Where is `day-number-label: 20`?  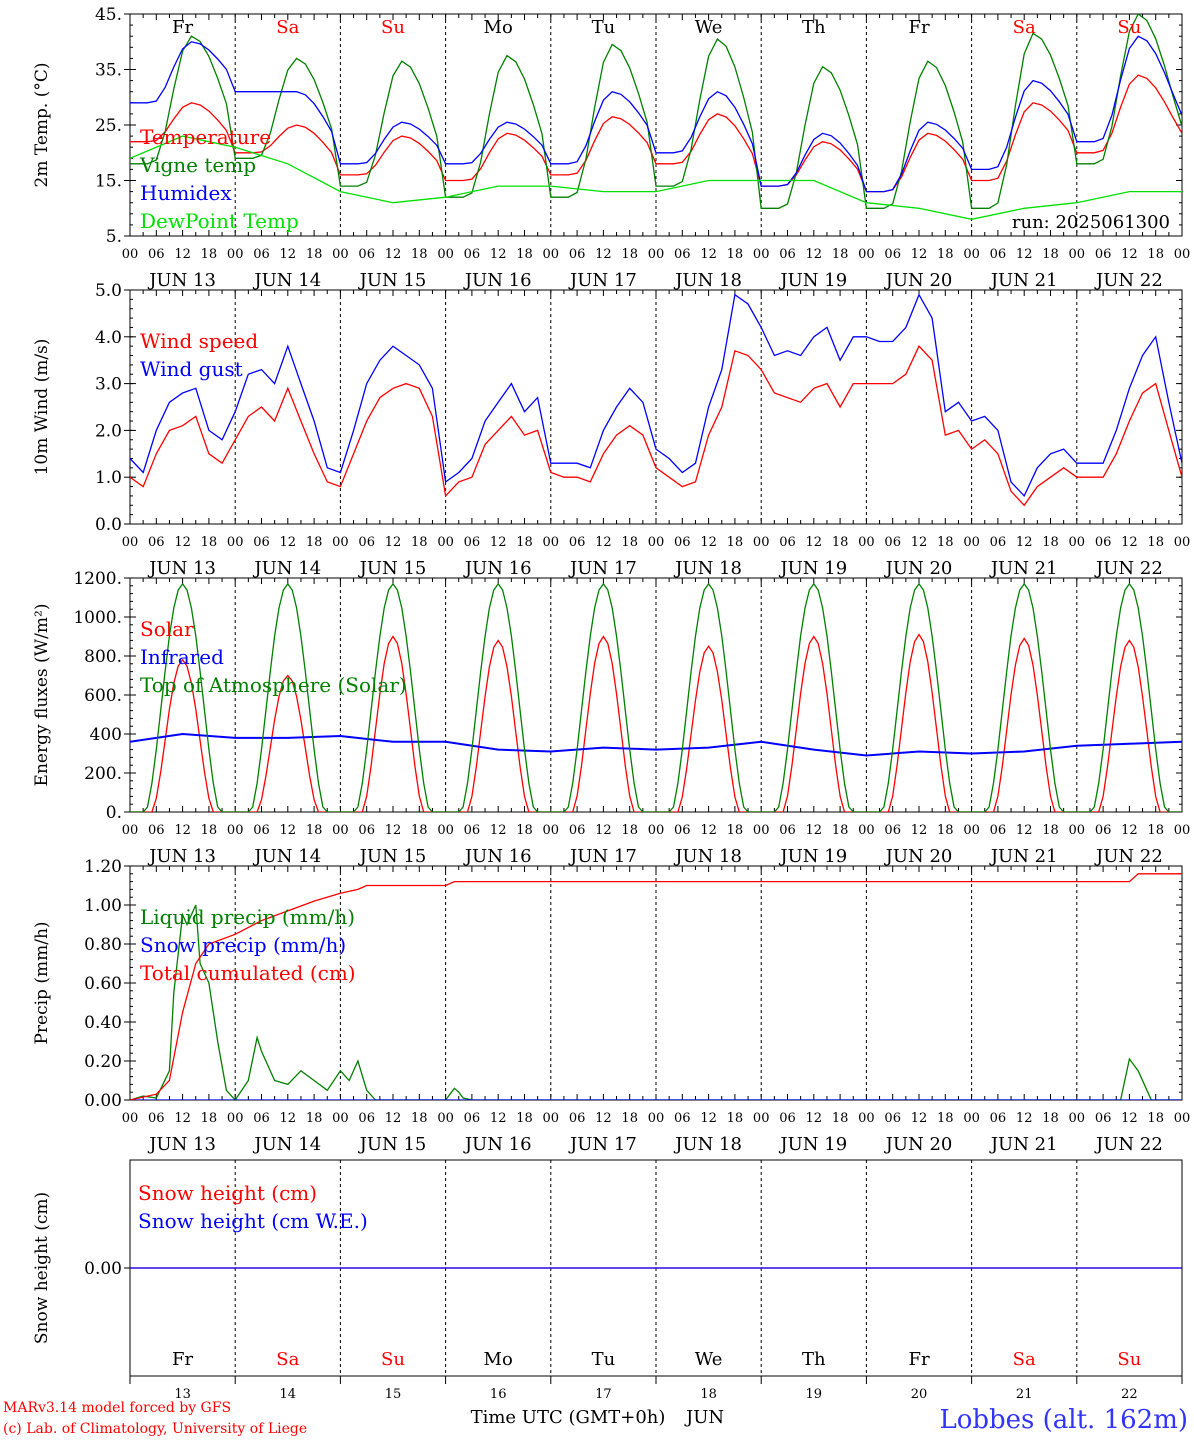
day-number-label: 20 is located at coordinates (919, 1394).